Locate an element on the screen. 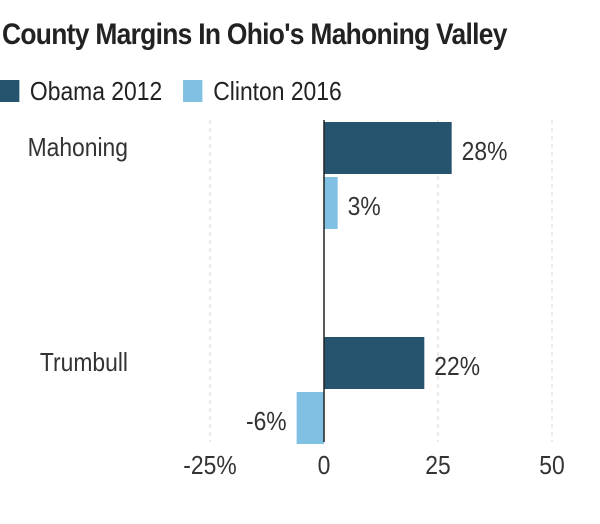  legend-swatch-clinton-2016 is located at coordinates (193, 91).